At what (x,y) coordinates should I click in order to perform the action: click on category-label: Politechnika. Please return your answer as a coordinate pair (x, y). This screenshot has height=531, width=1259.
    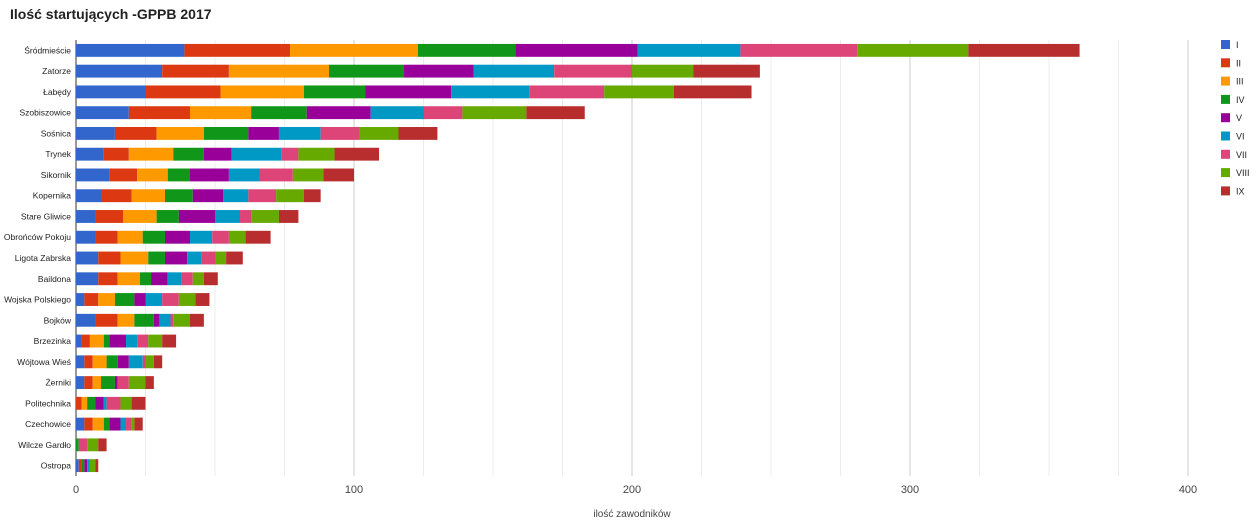
    Looking at the image, I should click on (48, 403).